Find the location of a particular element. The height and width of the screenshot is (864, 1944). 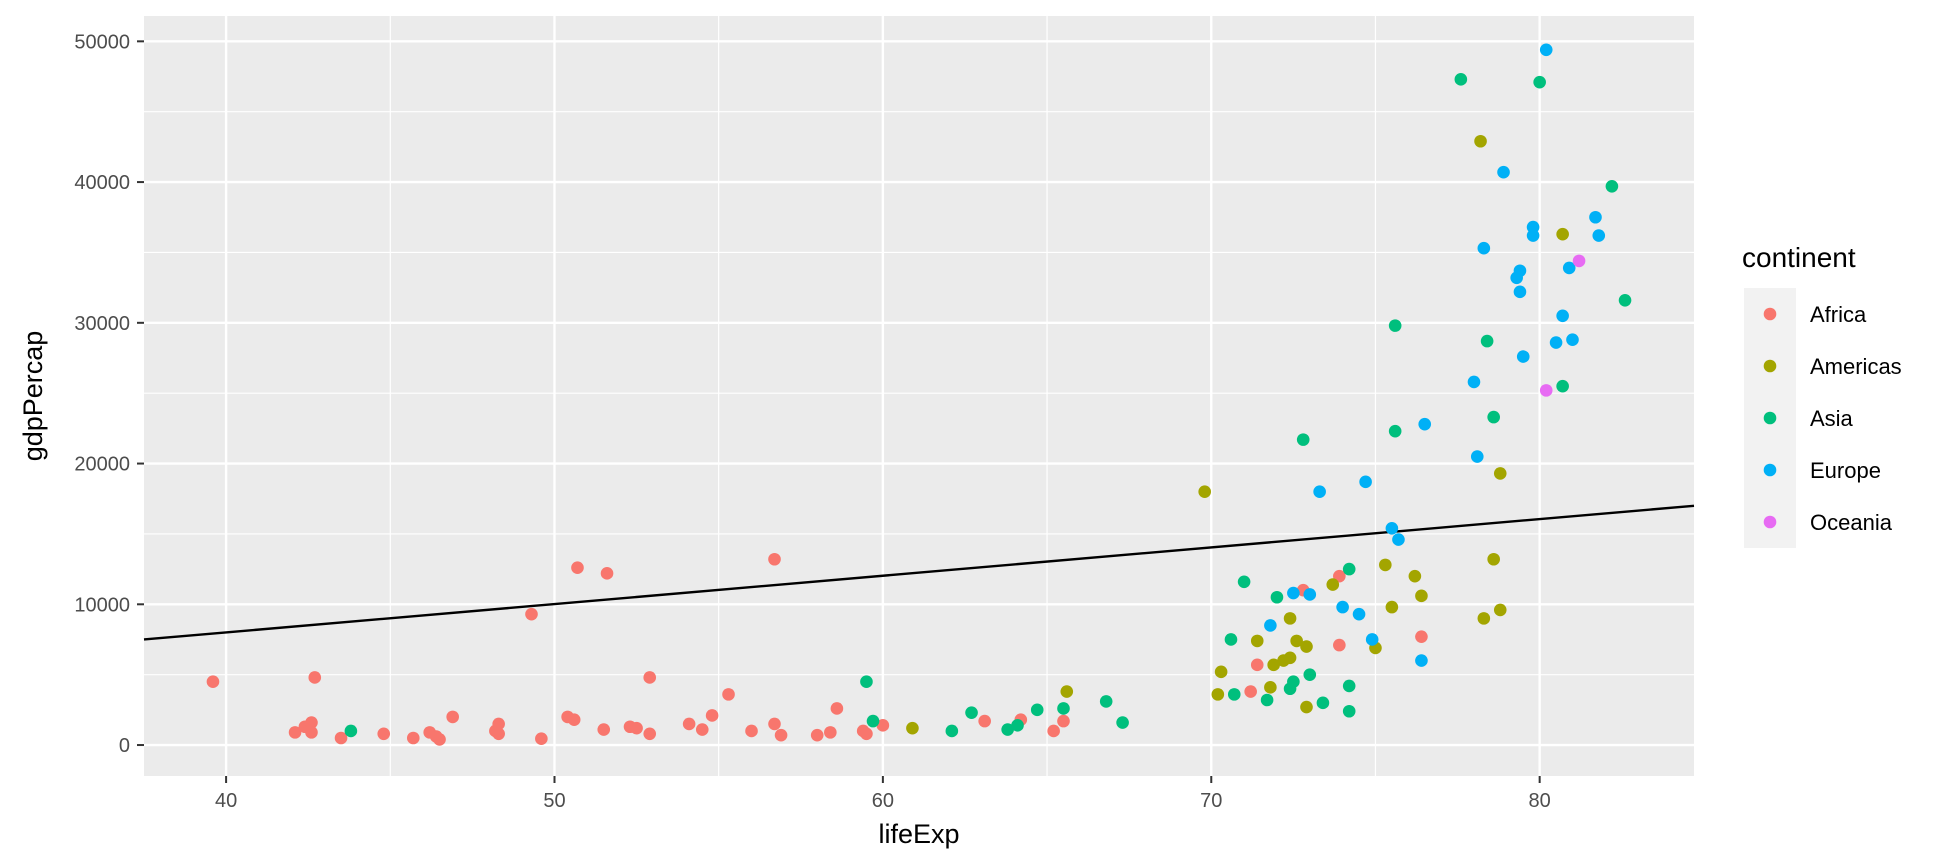

legend-label-asia: Asia is located at coordinates (1832, 418).